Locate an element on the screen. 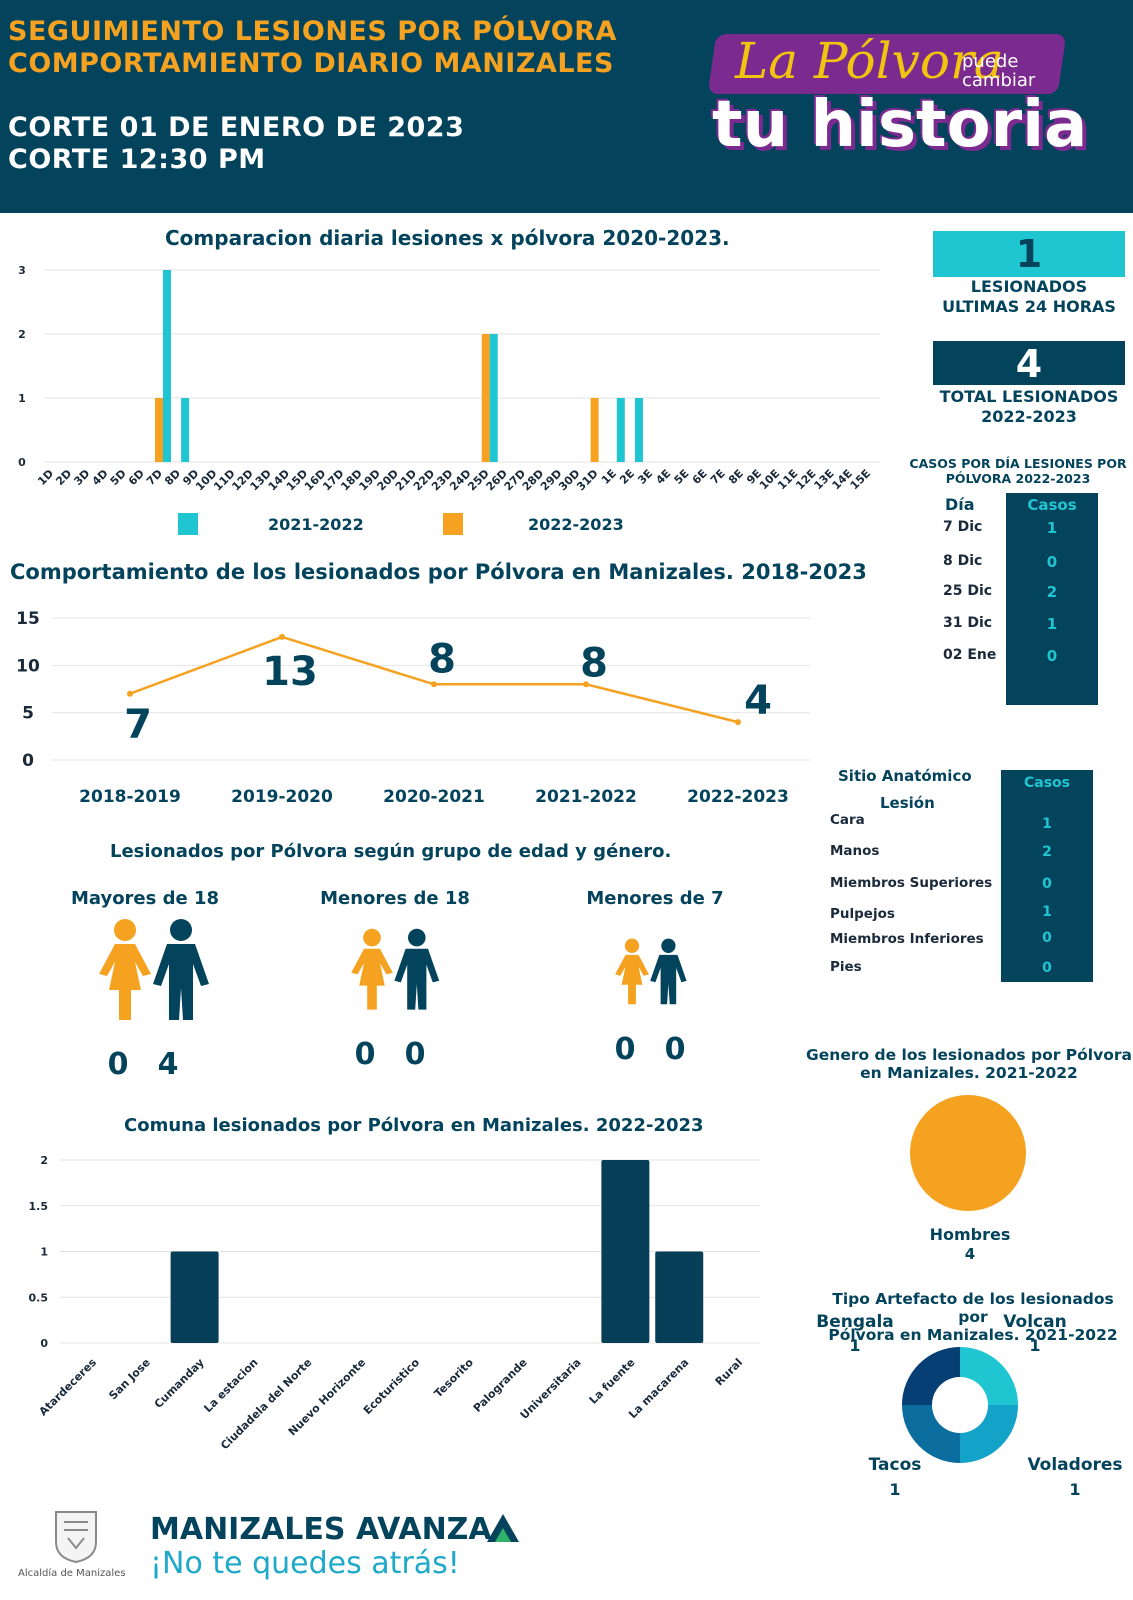  cases-table-day: 7 Dic is located at coordinates (963, 527).